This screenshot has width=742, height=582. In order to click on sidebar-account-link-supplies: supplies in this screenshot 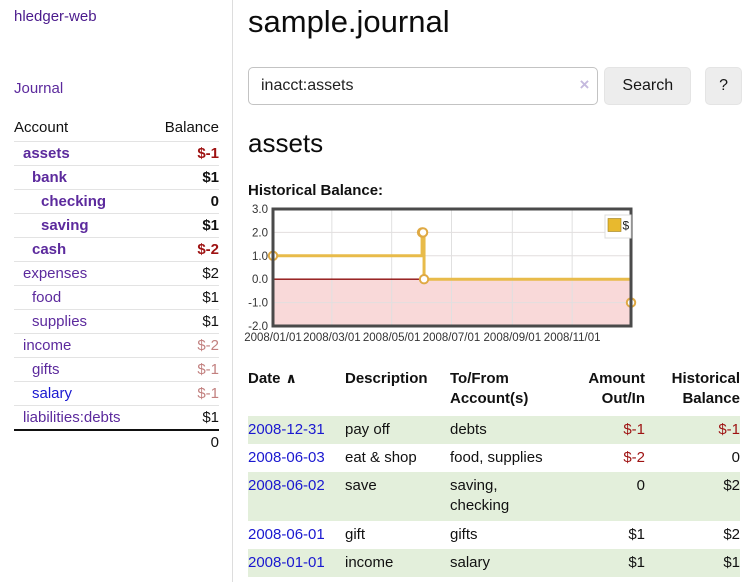, I will do `click(60, 321)`.